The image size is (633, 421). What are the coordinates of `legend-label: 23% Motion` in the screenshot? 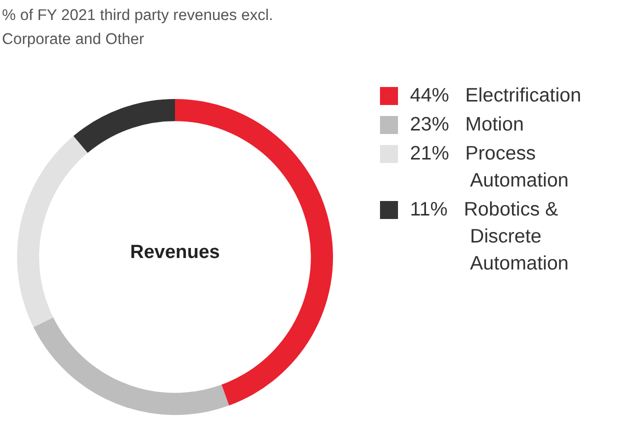 It's located at (467, 124).